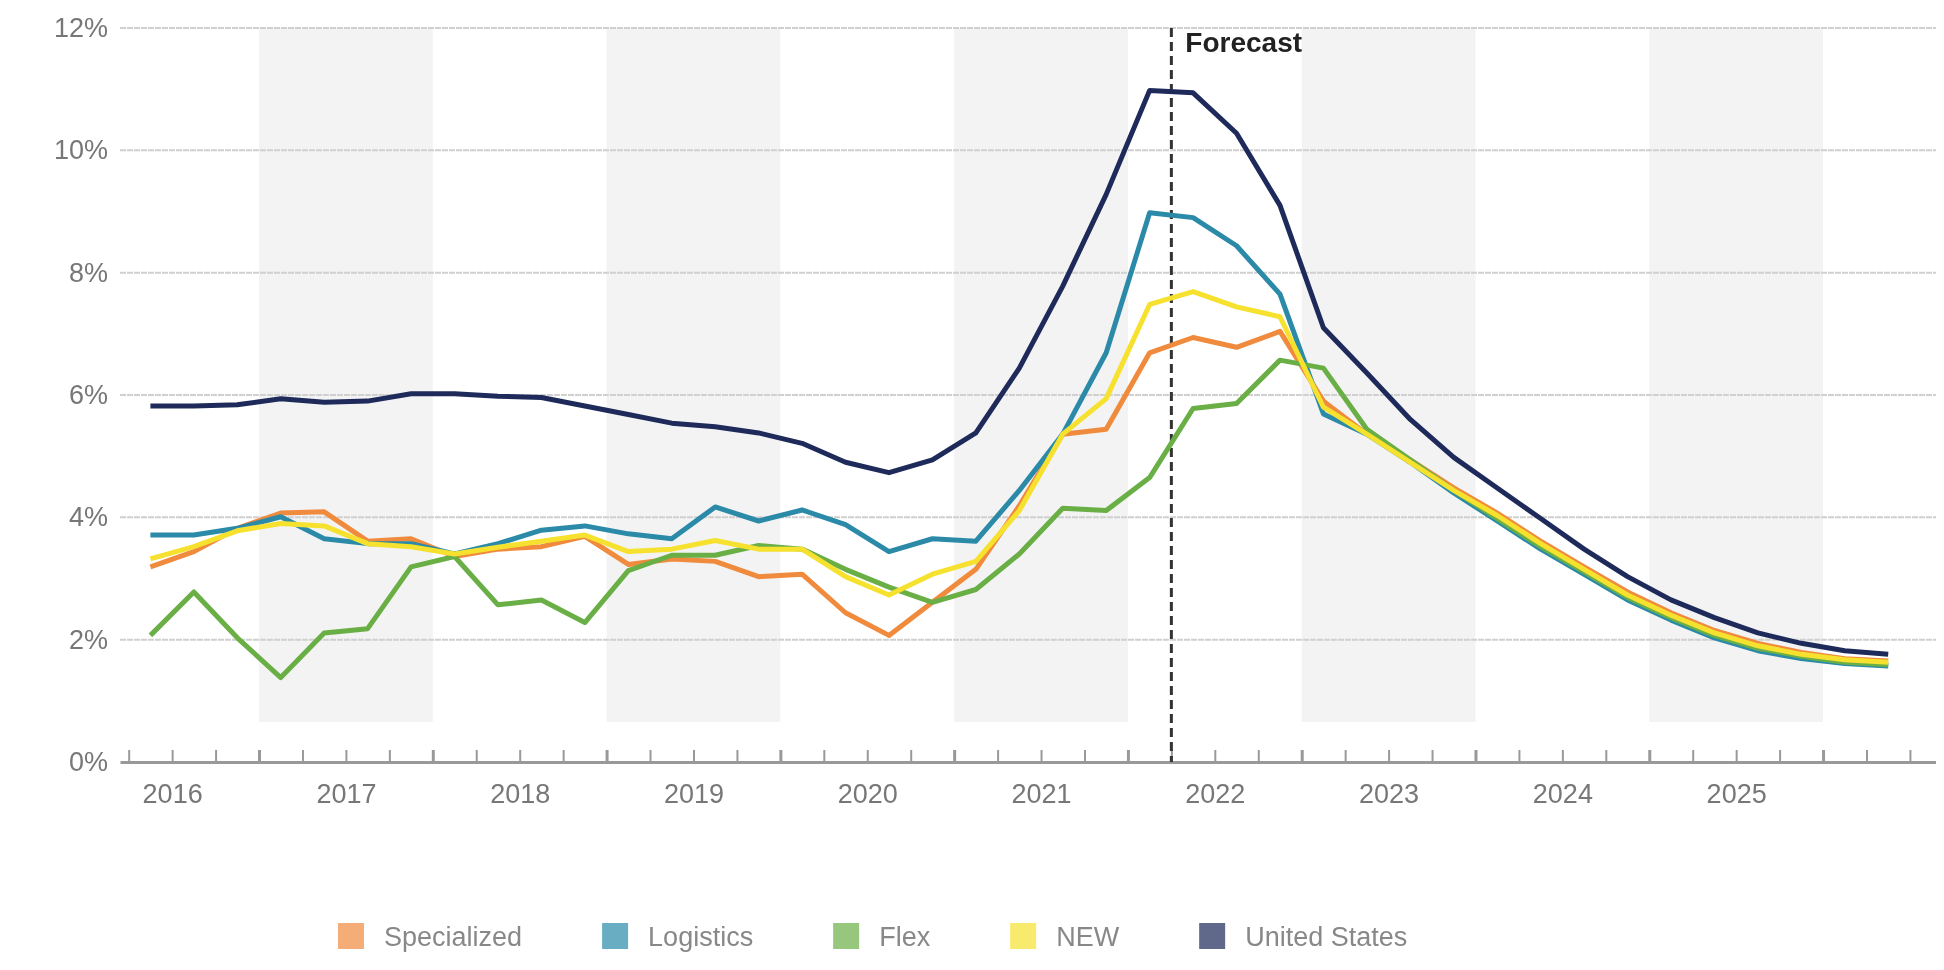 This screenshot has height=970, width=1944. Describe the element at coordinates (1088, 937) in the screenshot. I see `legend-label: NEW` at that location.